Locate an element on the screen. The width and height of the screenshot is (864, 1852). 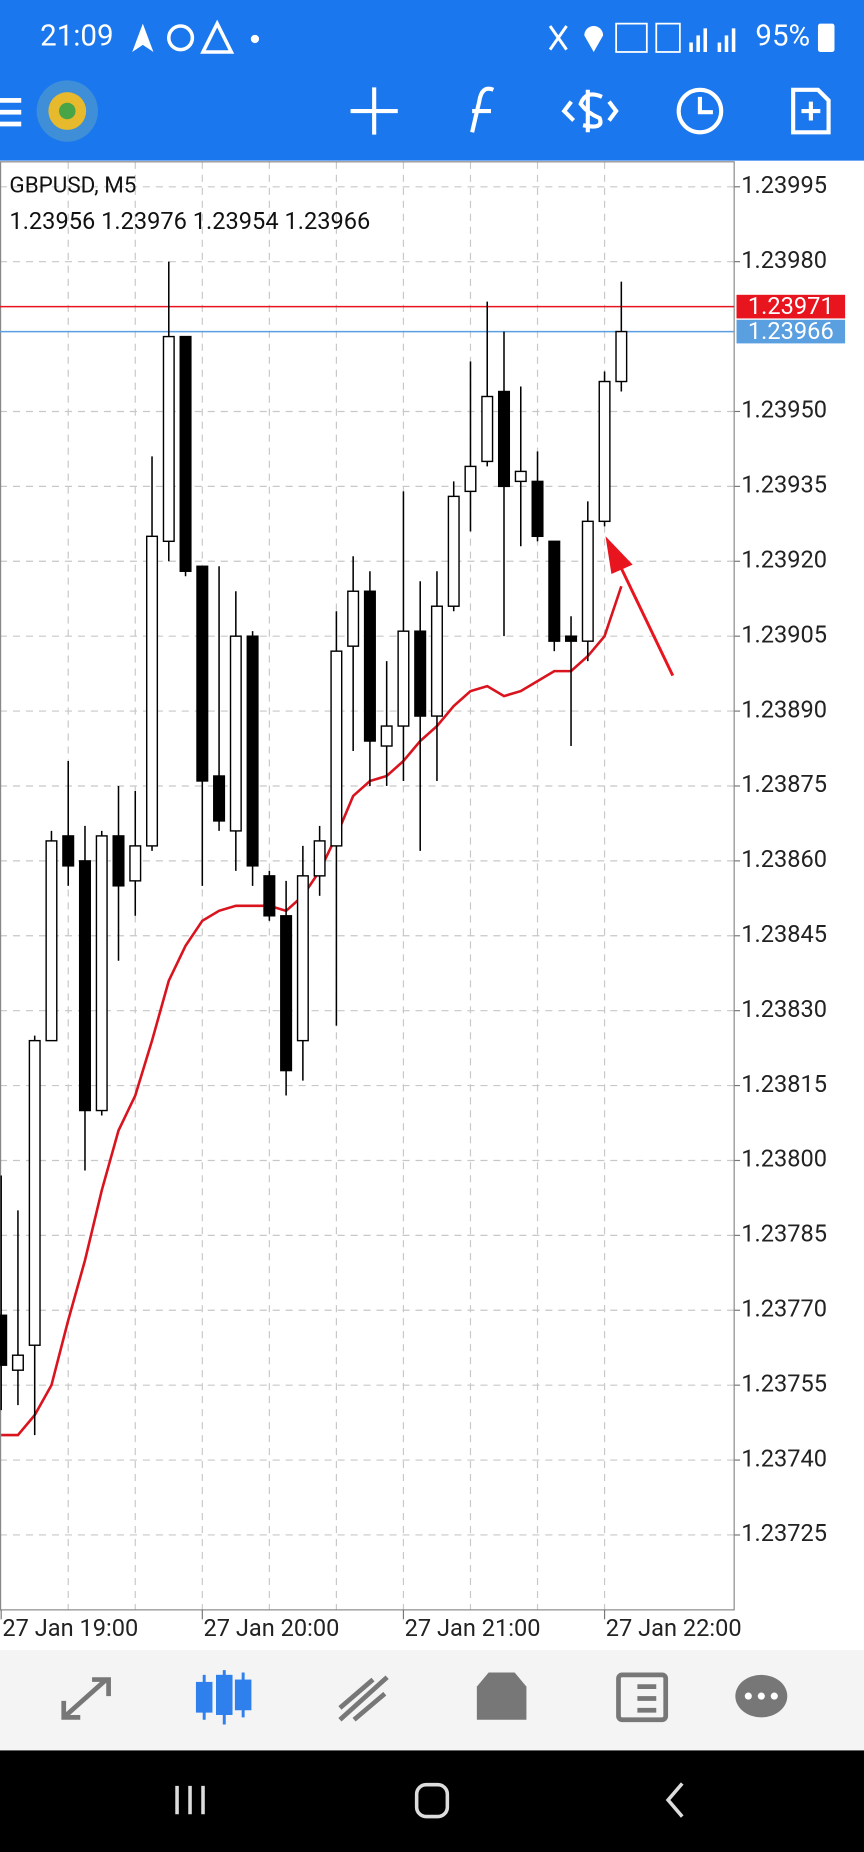
symbol-label: GBPUSD, M5 is located at coordinates (72, 186).